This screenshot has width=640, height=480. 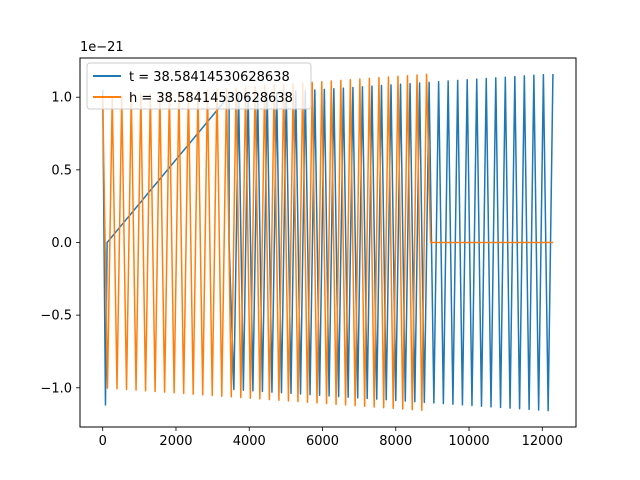 What do you see at coordinates (103, 441) in the screenshot?
I see `x-tick-label: 0` at bounding box center [103, 441].